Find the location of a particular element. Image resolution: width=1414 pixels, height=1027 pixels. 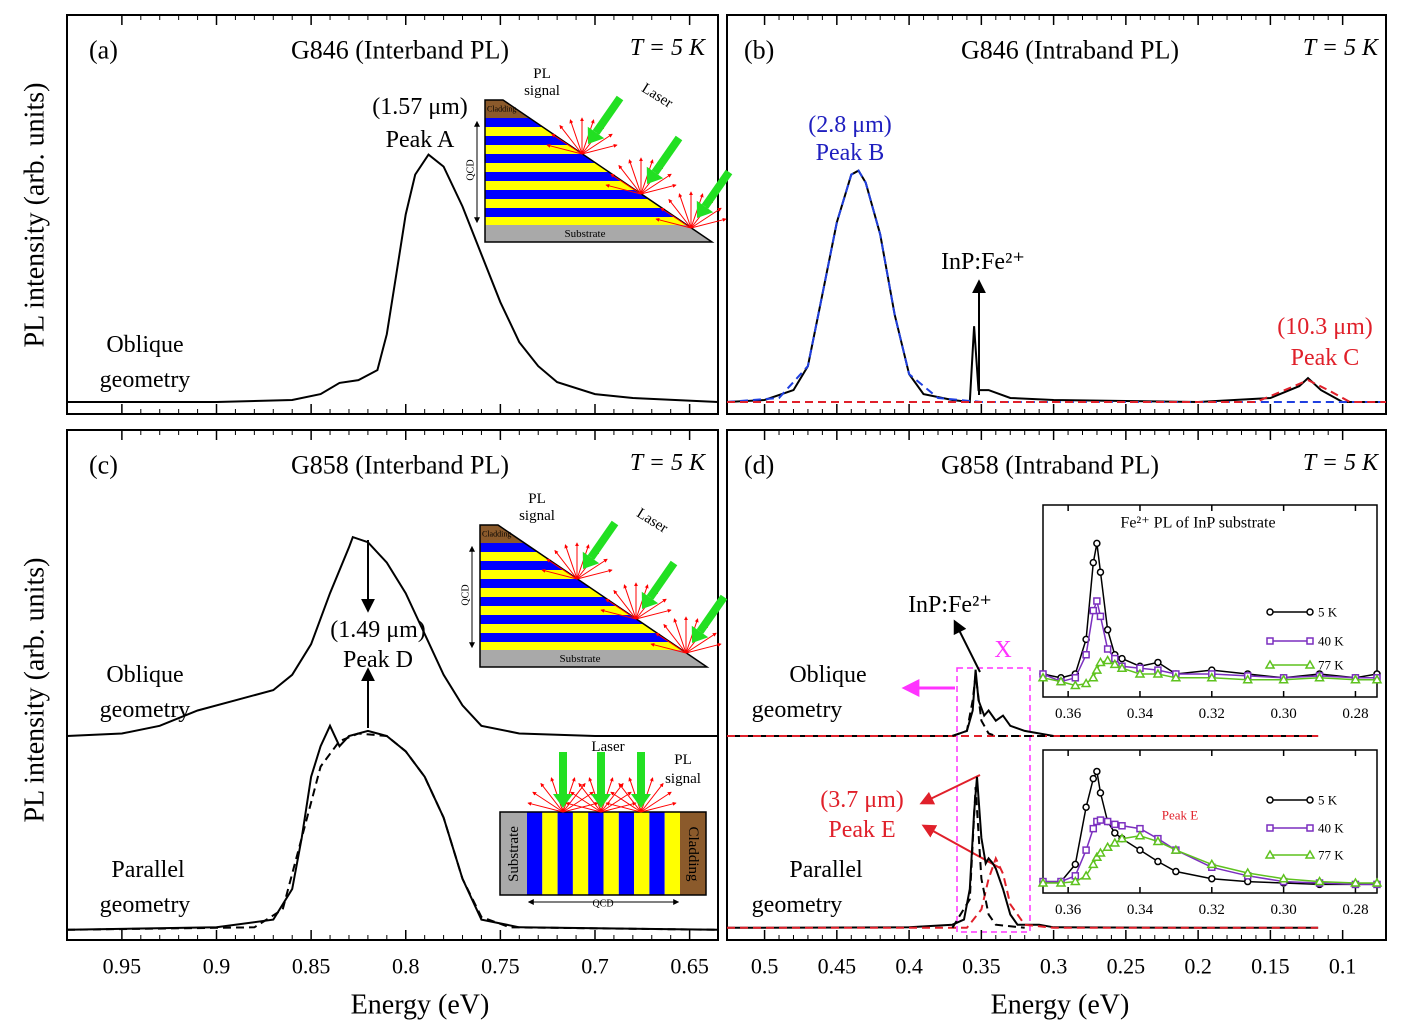

annotation: Peak A is located at coordinates (420, 140).